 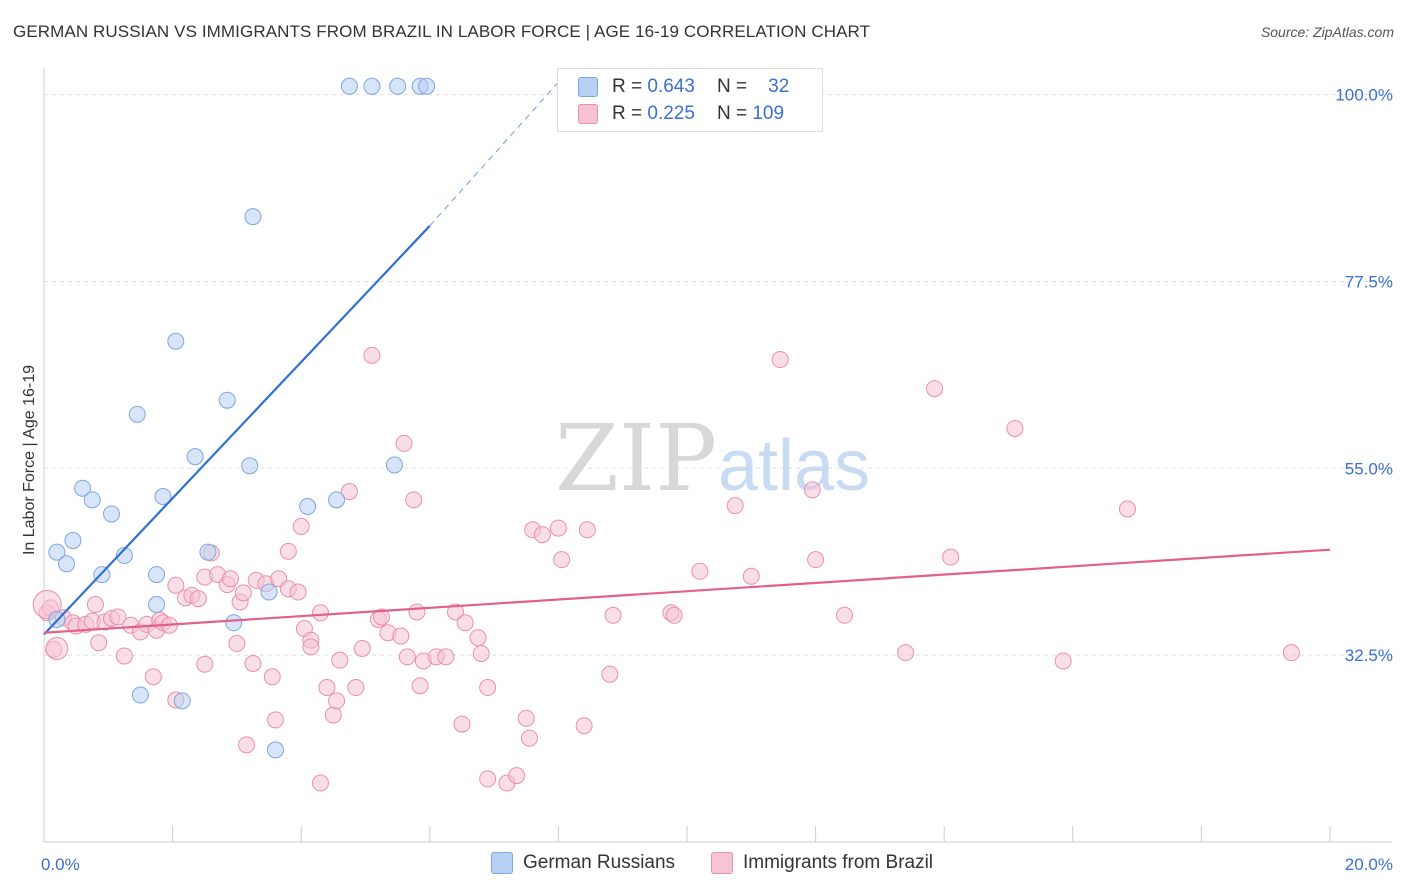 I want to click on data-point-large, so click(x=57, y=649).